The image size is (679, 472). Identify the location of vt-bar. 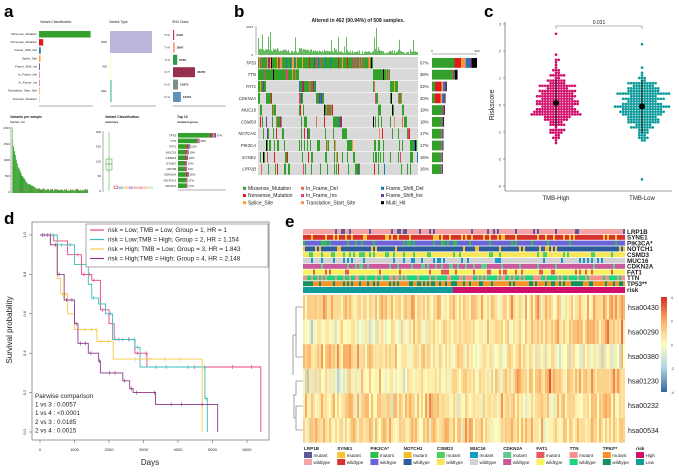
(110, 66).